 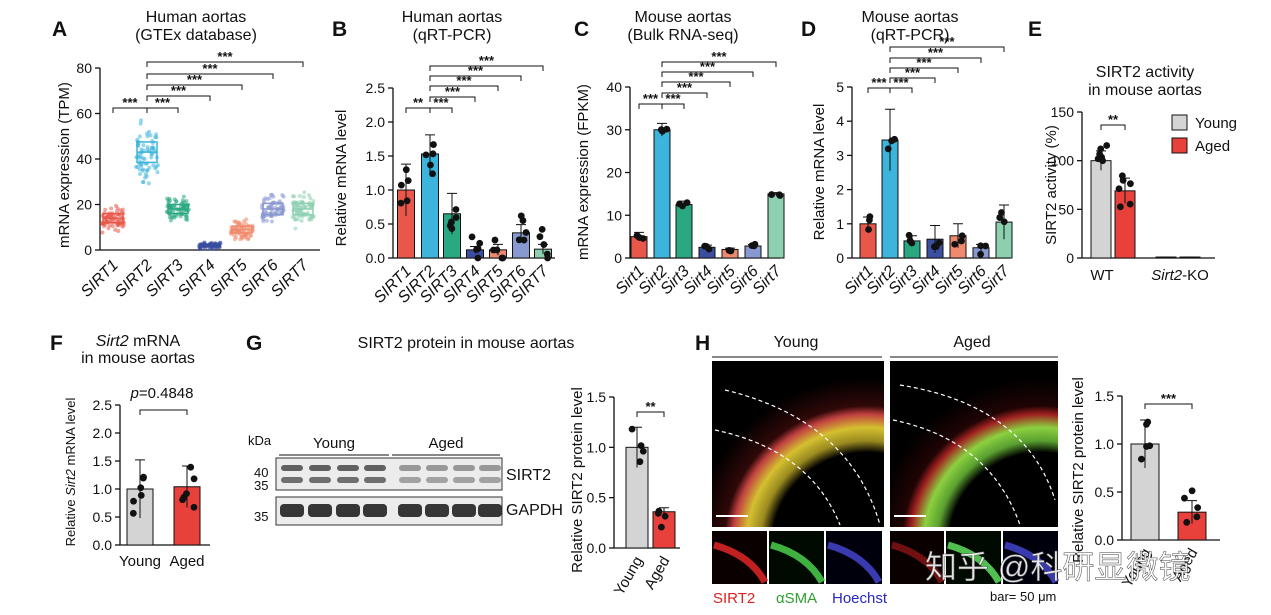 What do you see at coordinates (661, 527) in the screenshot?
I see `panel-g-data-point` at bounding box center [661, 527].